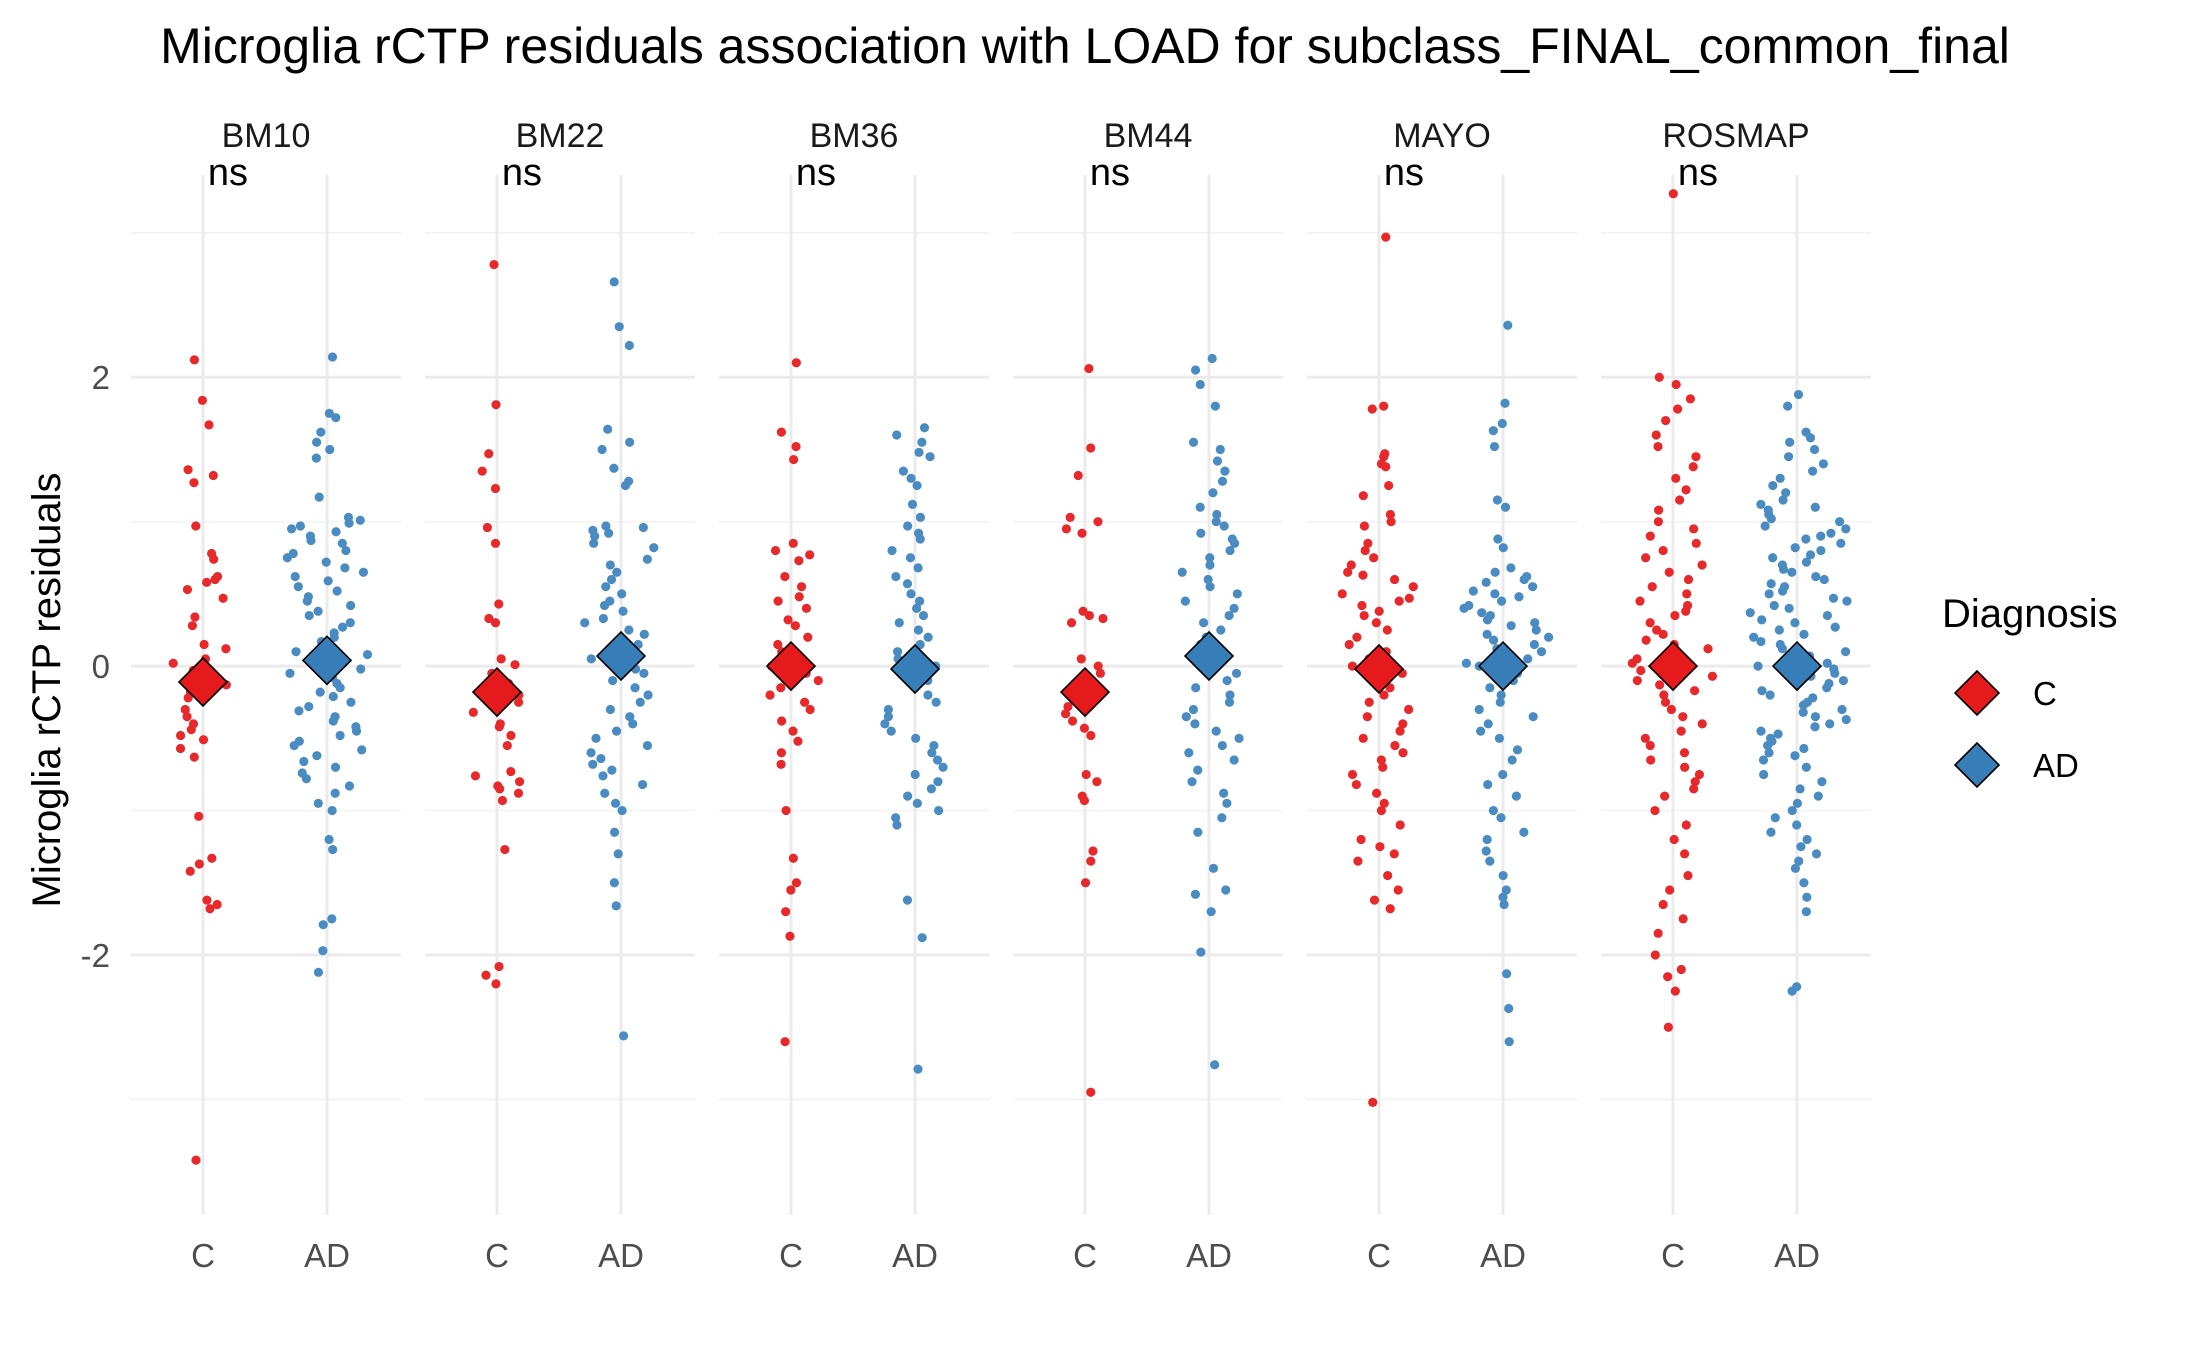 The height and width of the screenshot is (1355, 2187). Describe the element at coordinates (327, 1255) in the screenshot. I see `x-tick-label: AD` at that location.